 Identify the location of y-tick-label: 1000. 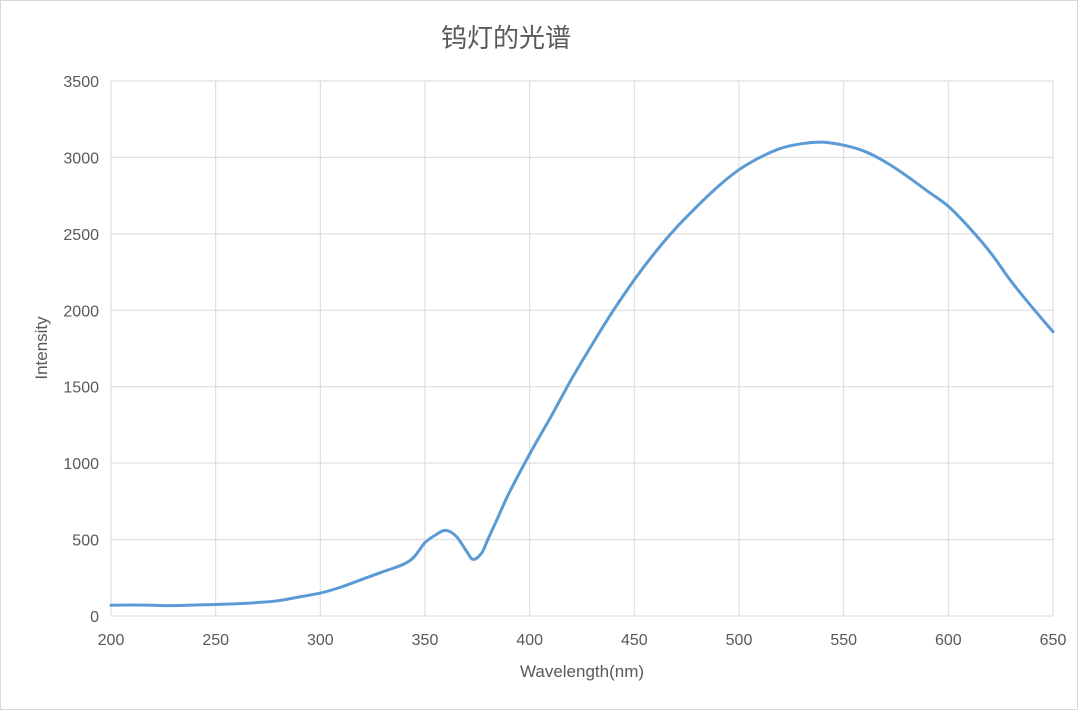
(81, 464).